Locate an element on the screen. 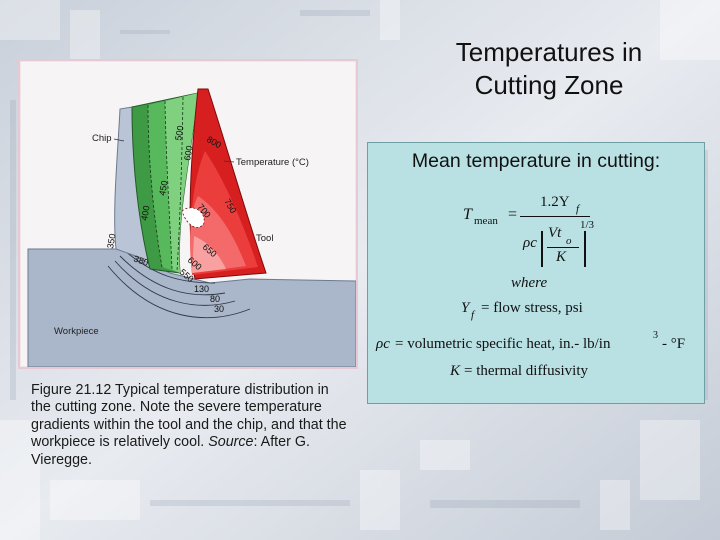  isotherm-green-450: 450 is located at coordinates (163, 188).